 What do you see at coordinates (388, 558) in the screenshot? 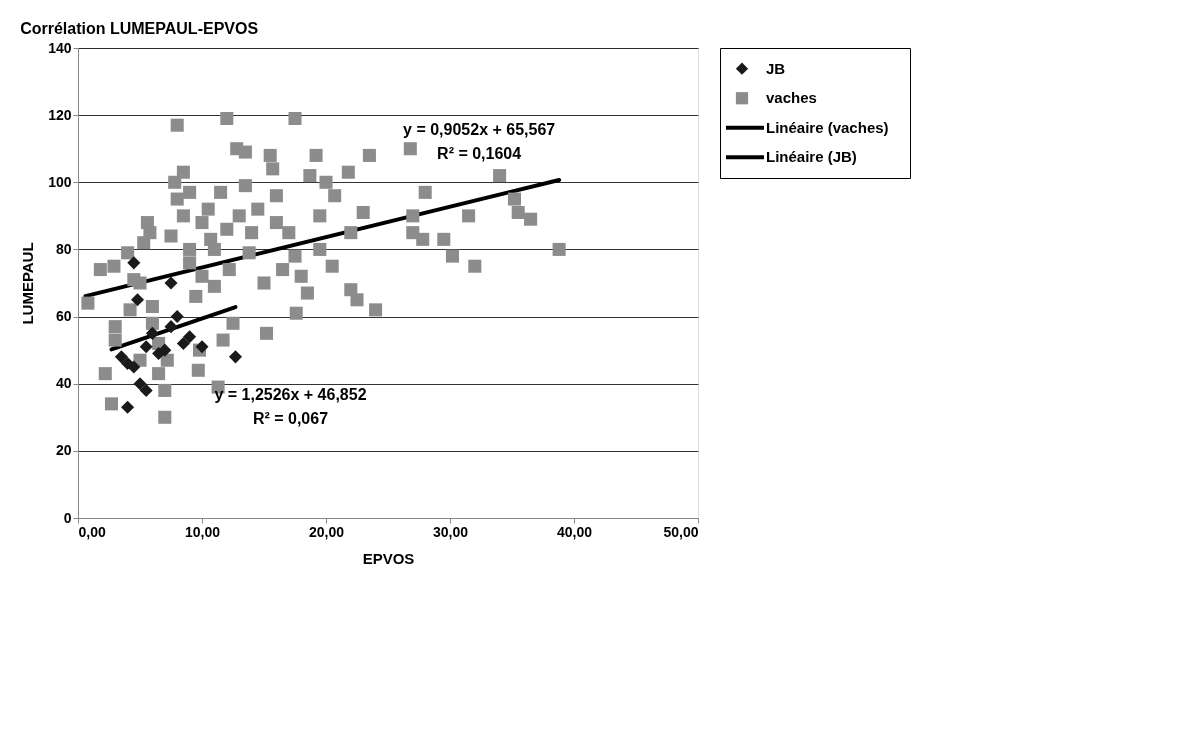
I see `x-axis-title: EPVOS` at bounding box center [388, 558].